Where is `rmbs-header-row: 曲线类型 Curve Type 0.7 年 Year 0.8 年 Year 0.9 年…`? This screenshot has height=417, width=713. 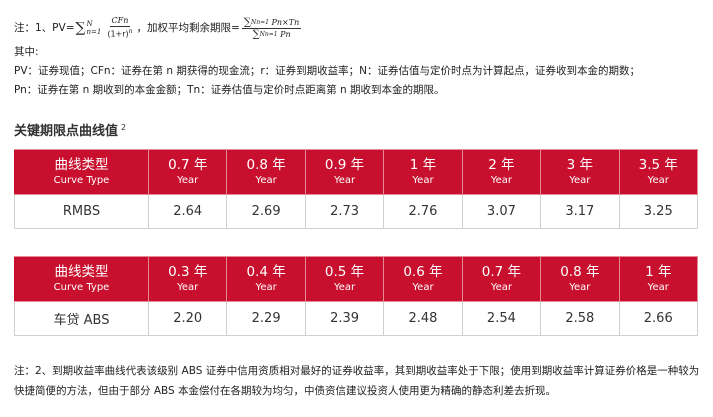 rmbs-header-row: 曲线类型 Curve Type 0.7 年 Year 0.8 年 Year 0.9 年… is located at coordinates (356, 172).